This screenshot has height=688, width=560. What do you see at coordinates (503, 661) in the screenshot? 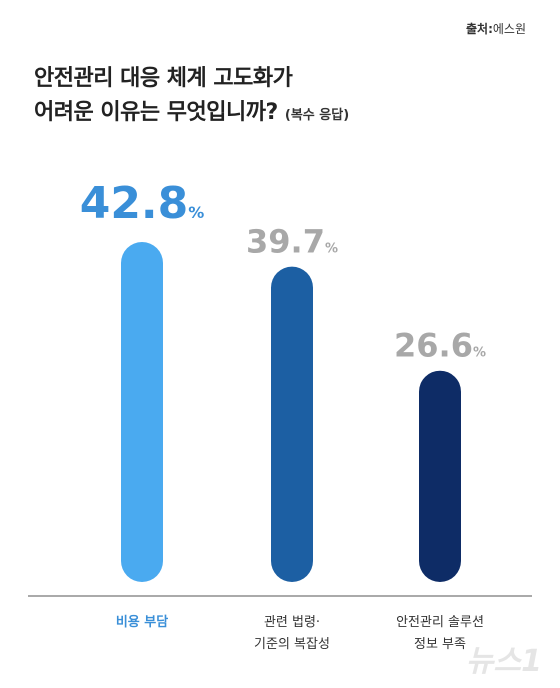
I see `watermark-logo: 뉴스1` at bounding box center [503, 661].